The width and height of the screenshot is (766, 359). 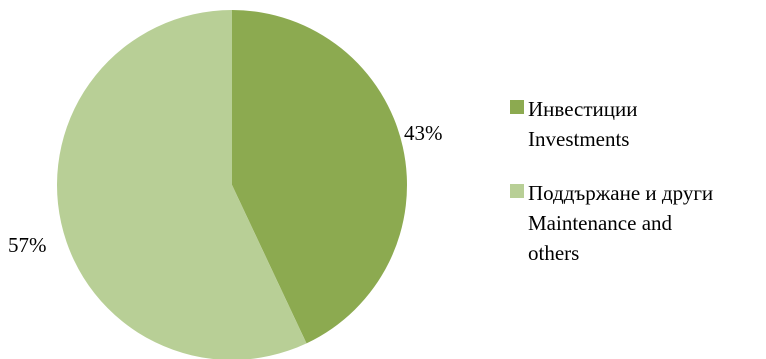 What do you see at coordinates (579, 139) in the screenshot?
I see `legend-label-en: Investments` at bounding box center [579, 139].